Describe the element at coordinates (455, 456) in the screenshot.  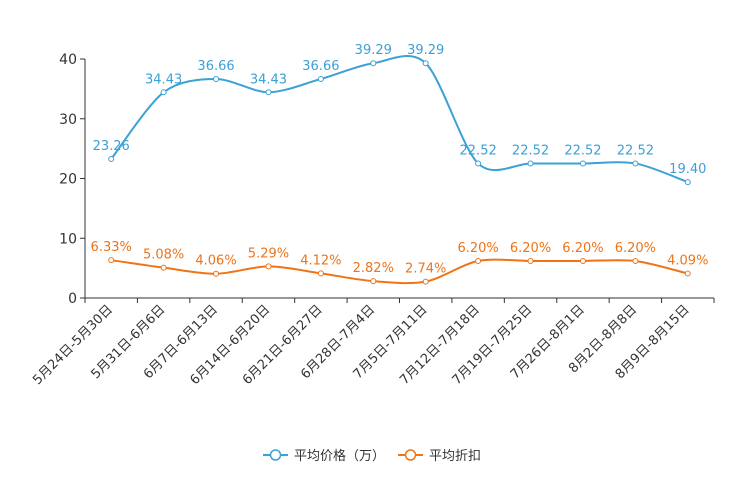
I see `legend-label: 平均折扣` at that location.